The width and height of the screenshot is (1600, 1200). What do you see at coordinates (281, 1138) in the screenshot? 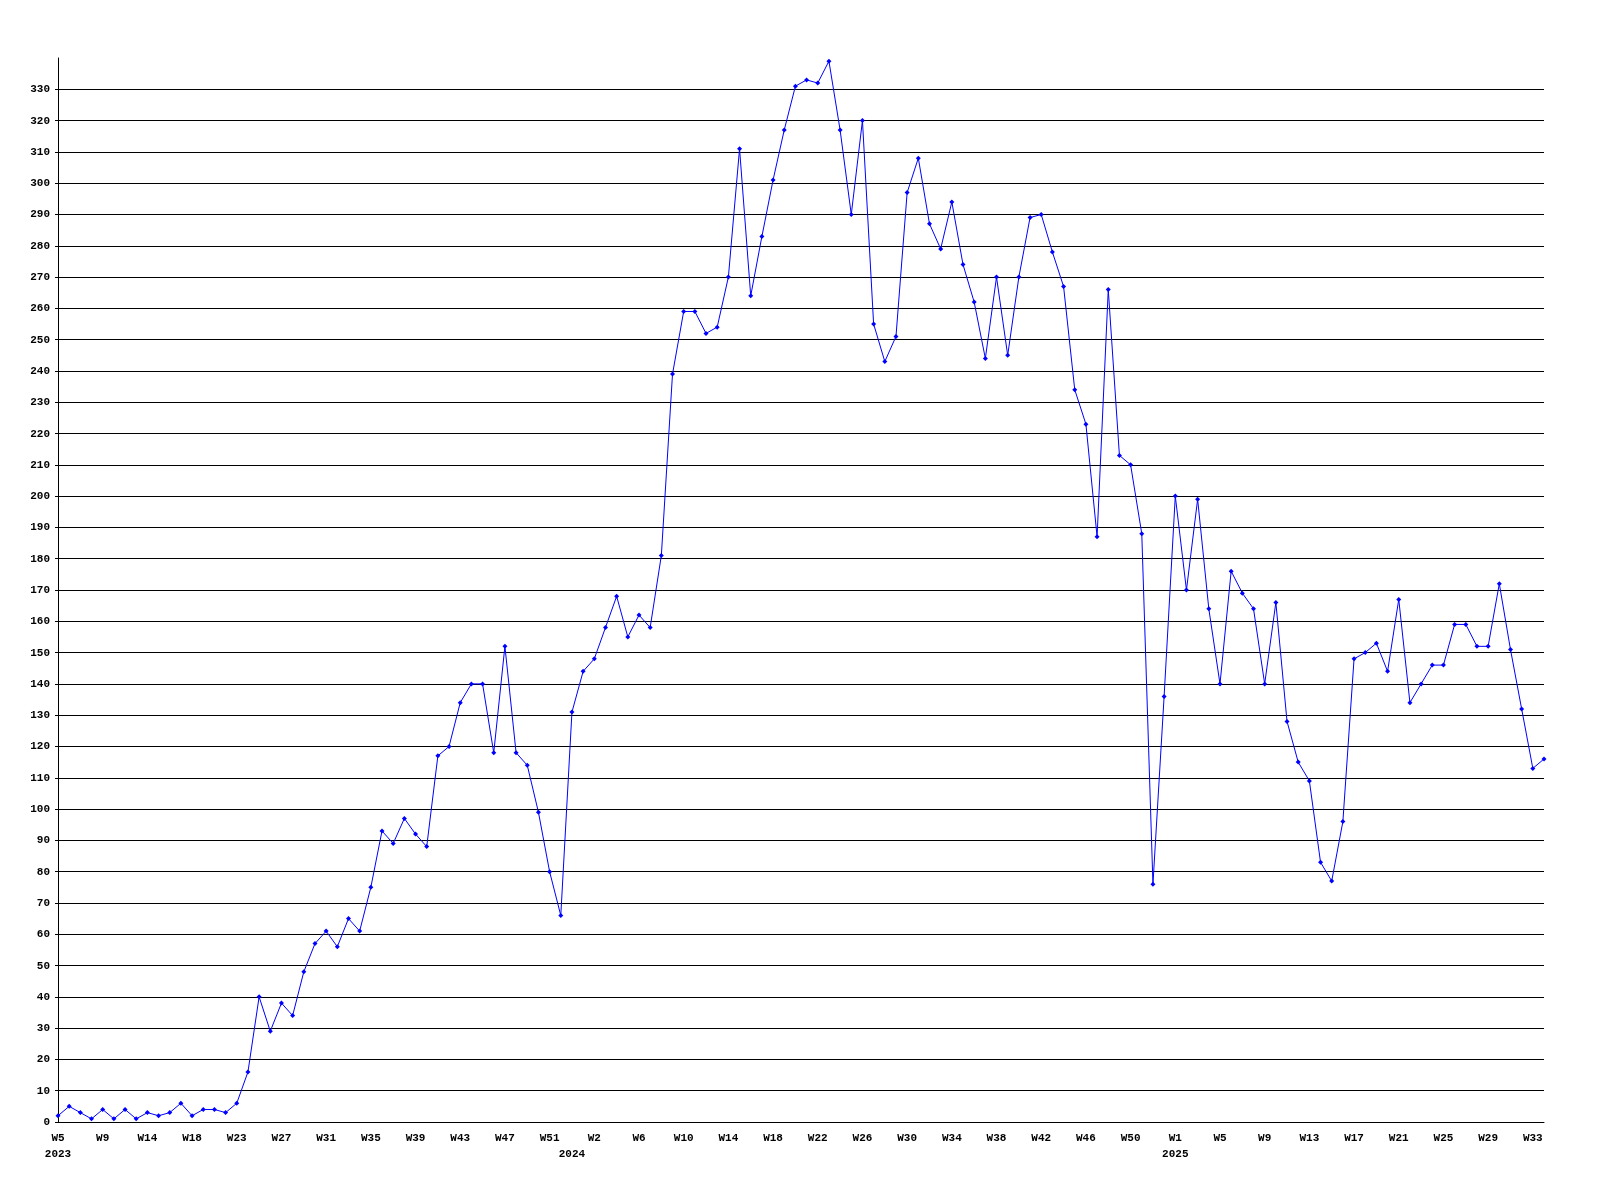
I see `x-tick-label: W27` at bounding box center [281, 1138].